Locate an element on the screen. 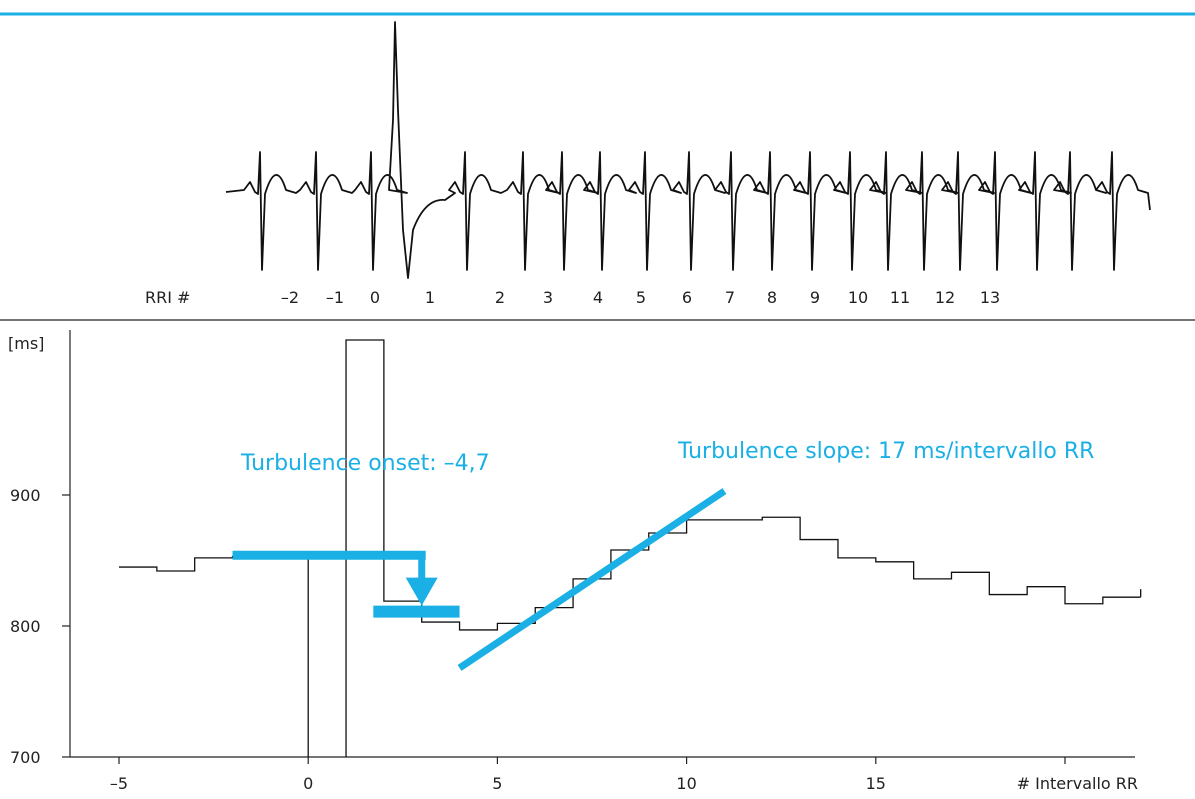  rri-label: 10 is located at coordinates (858, 297).